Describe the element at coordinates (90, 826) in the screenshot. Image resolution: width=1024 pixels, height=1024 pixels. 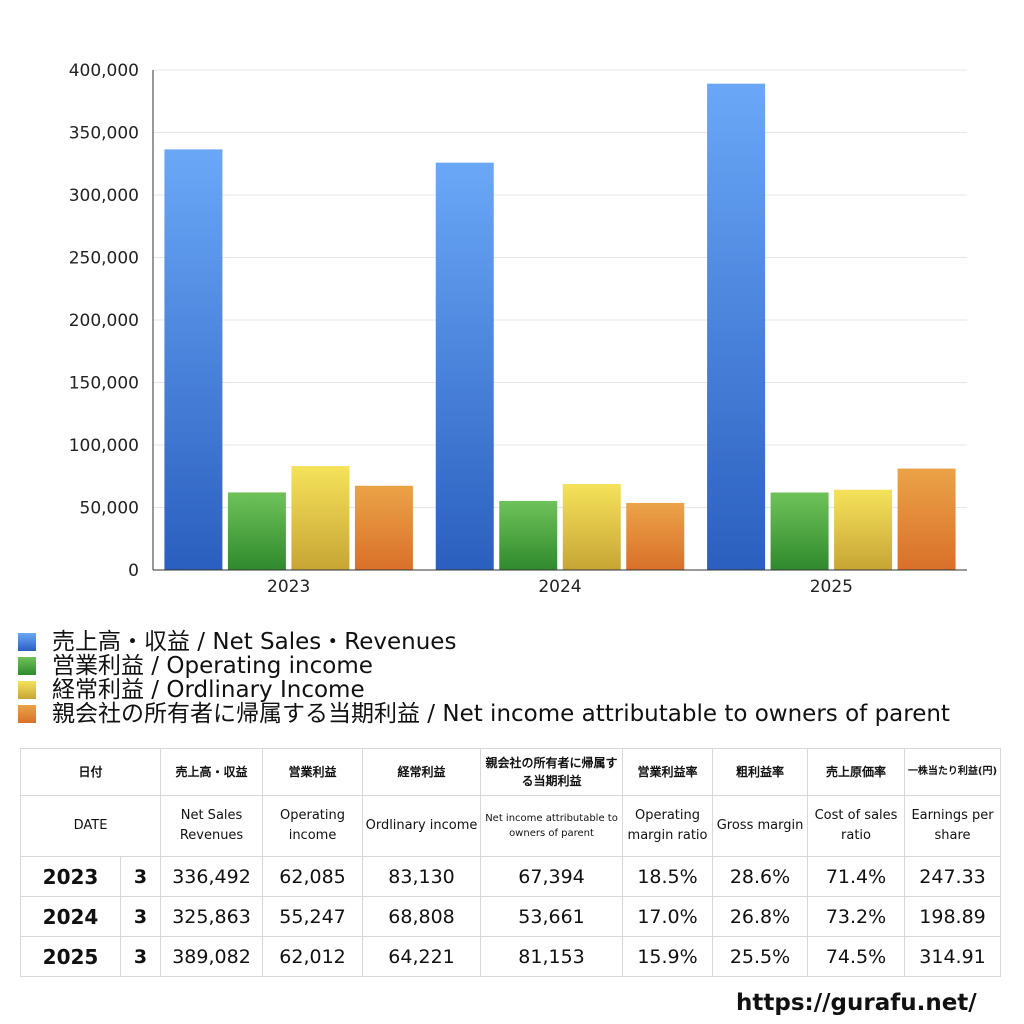
I see `header-date-en: DATE` at that location.